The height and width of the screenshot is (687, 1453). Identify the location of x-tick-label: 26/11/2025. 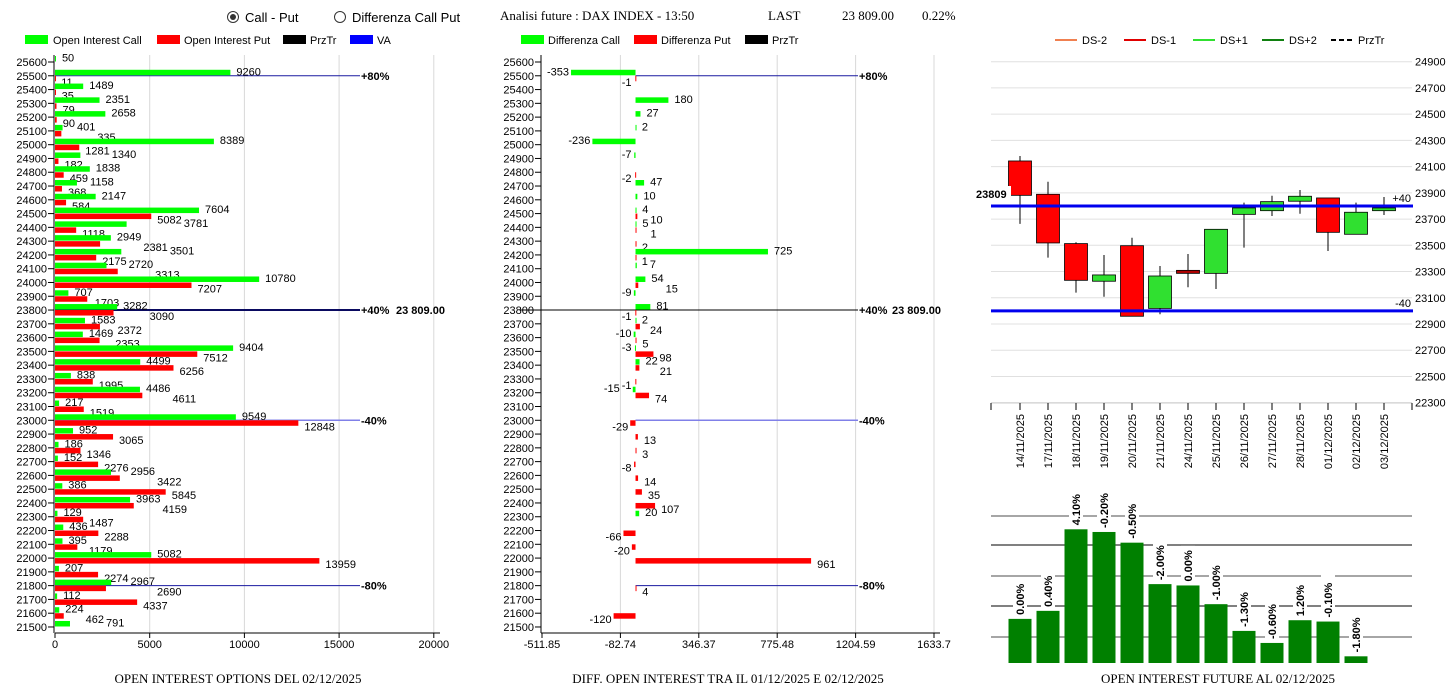
(1245, 441).